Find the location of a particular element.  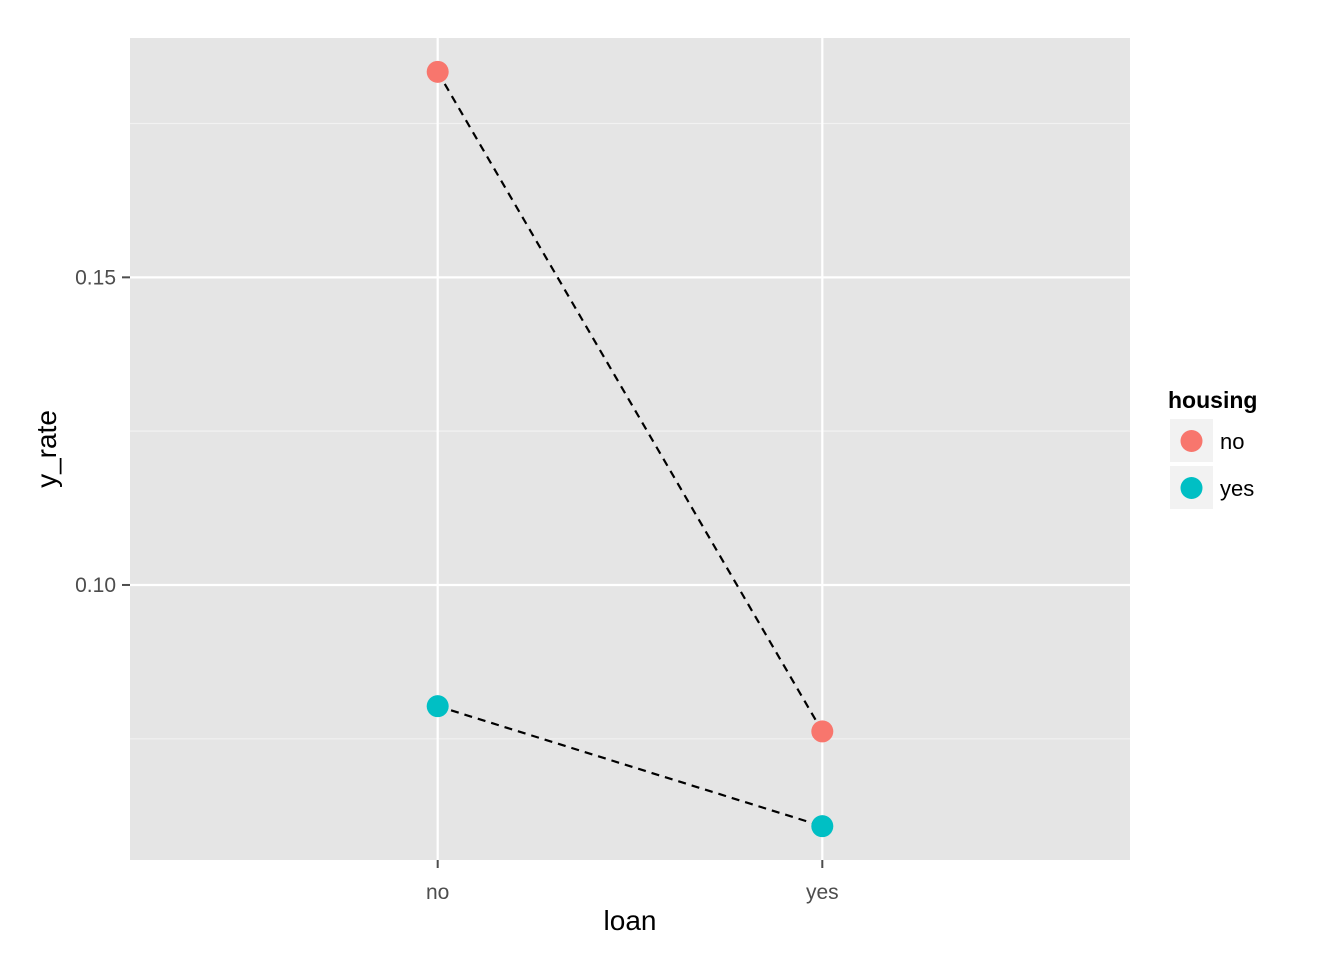

legend-label: yes is located at coordinates (1237, 488).